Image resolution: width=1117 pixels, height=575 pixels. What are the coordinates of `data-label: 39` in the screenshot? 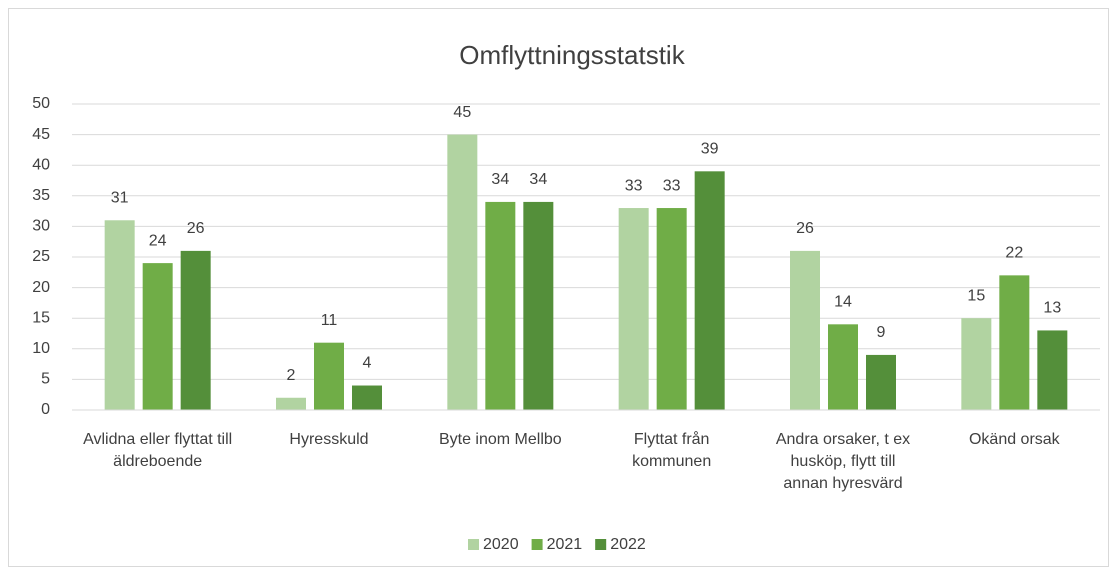 It's located at (710, 149).